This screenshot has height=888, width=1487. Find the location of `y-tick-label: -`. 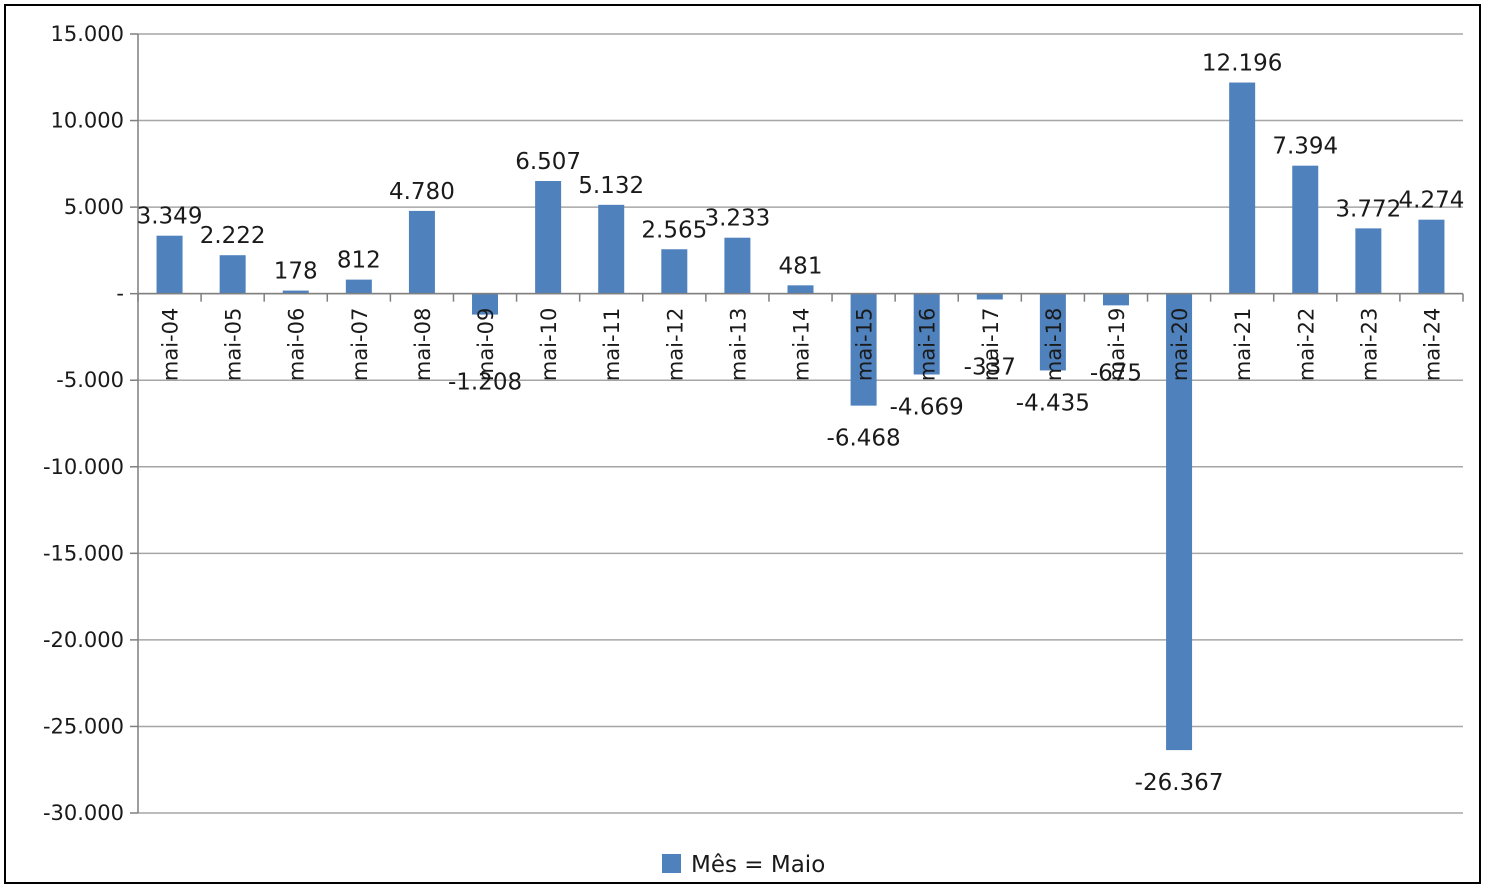

y-tick-label: - is located at coordinates (120, 294).